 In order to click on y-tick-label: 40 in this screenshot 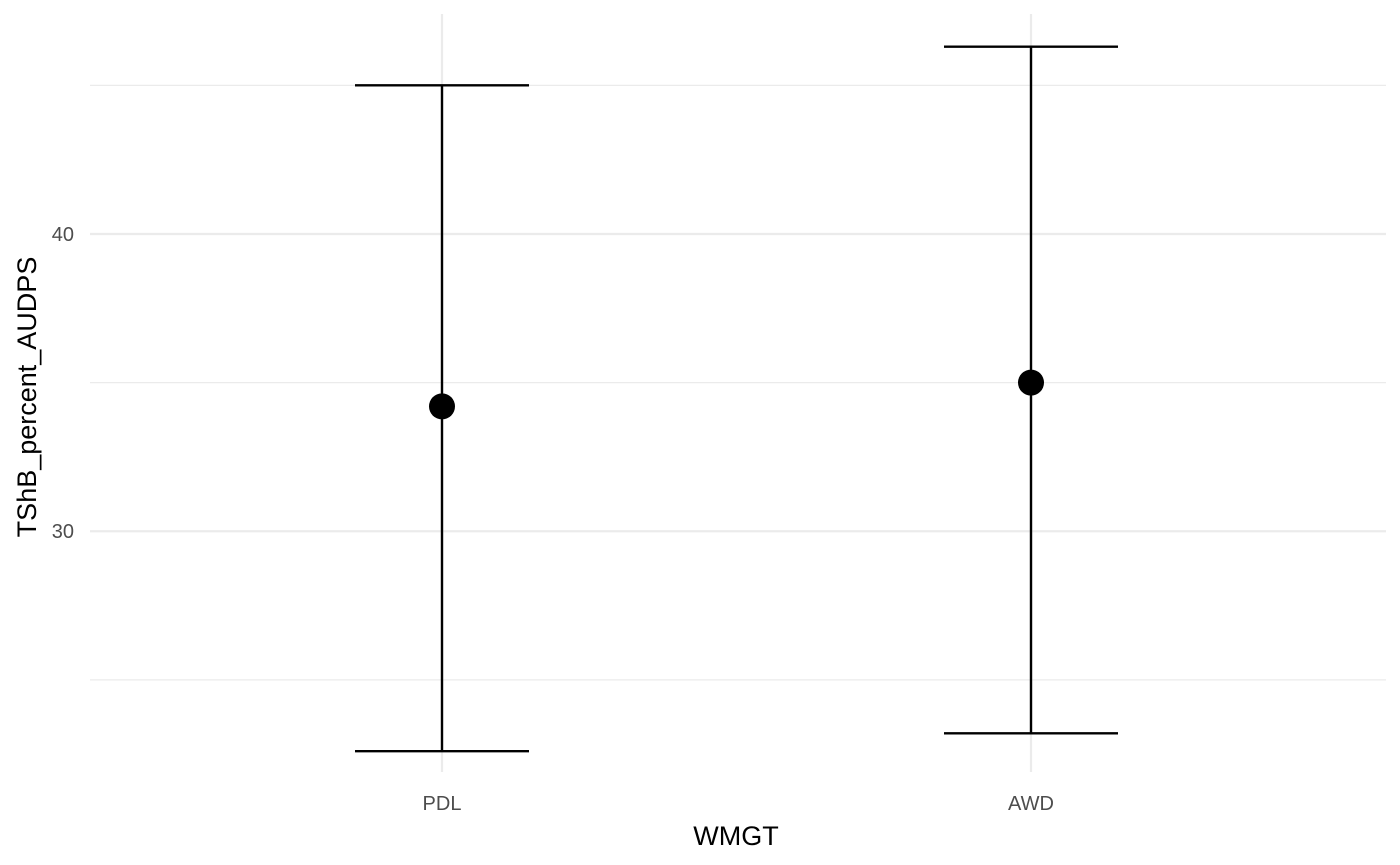, I will do `click(63, 235)`.